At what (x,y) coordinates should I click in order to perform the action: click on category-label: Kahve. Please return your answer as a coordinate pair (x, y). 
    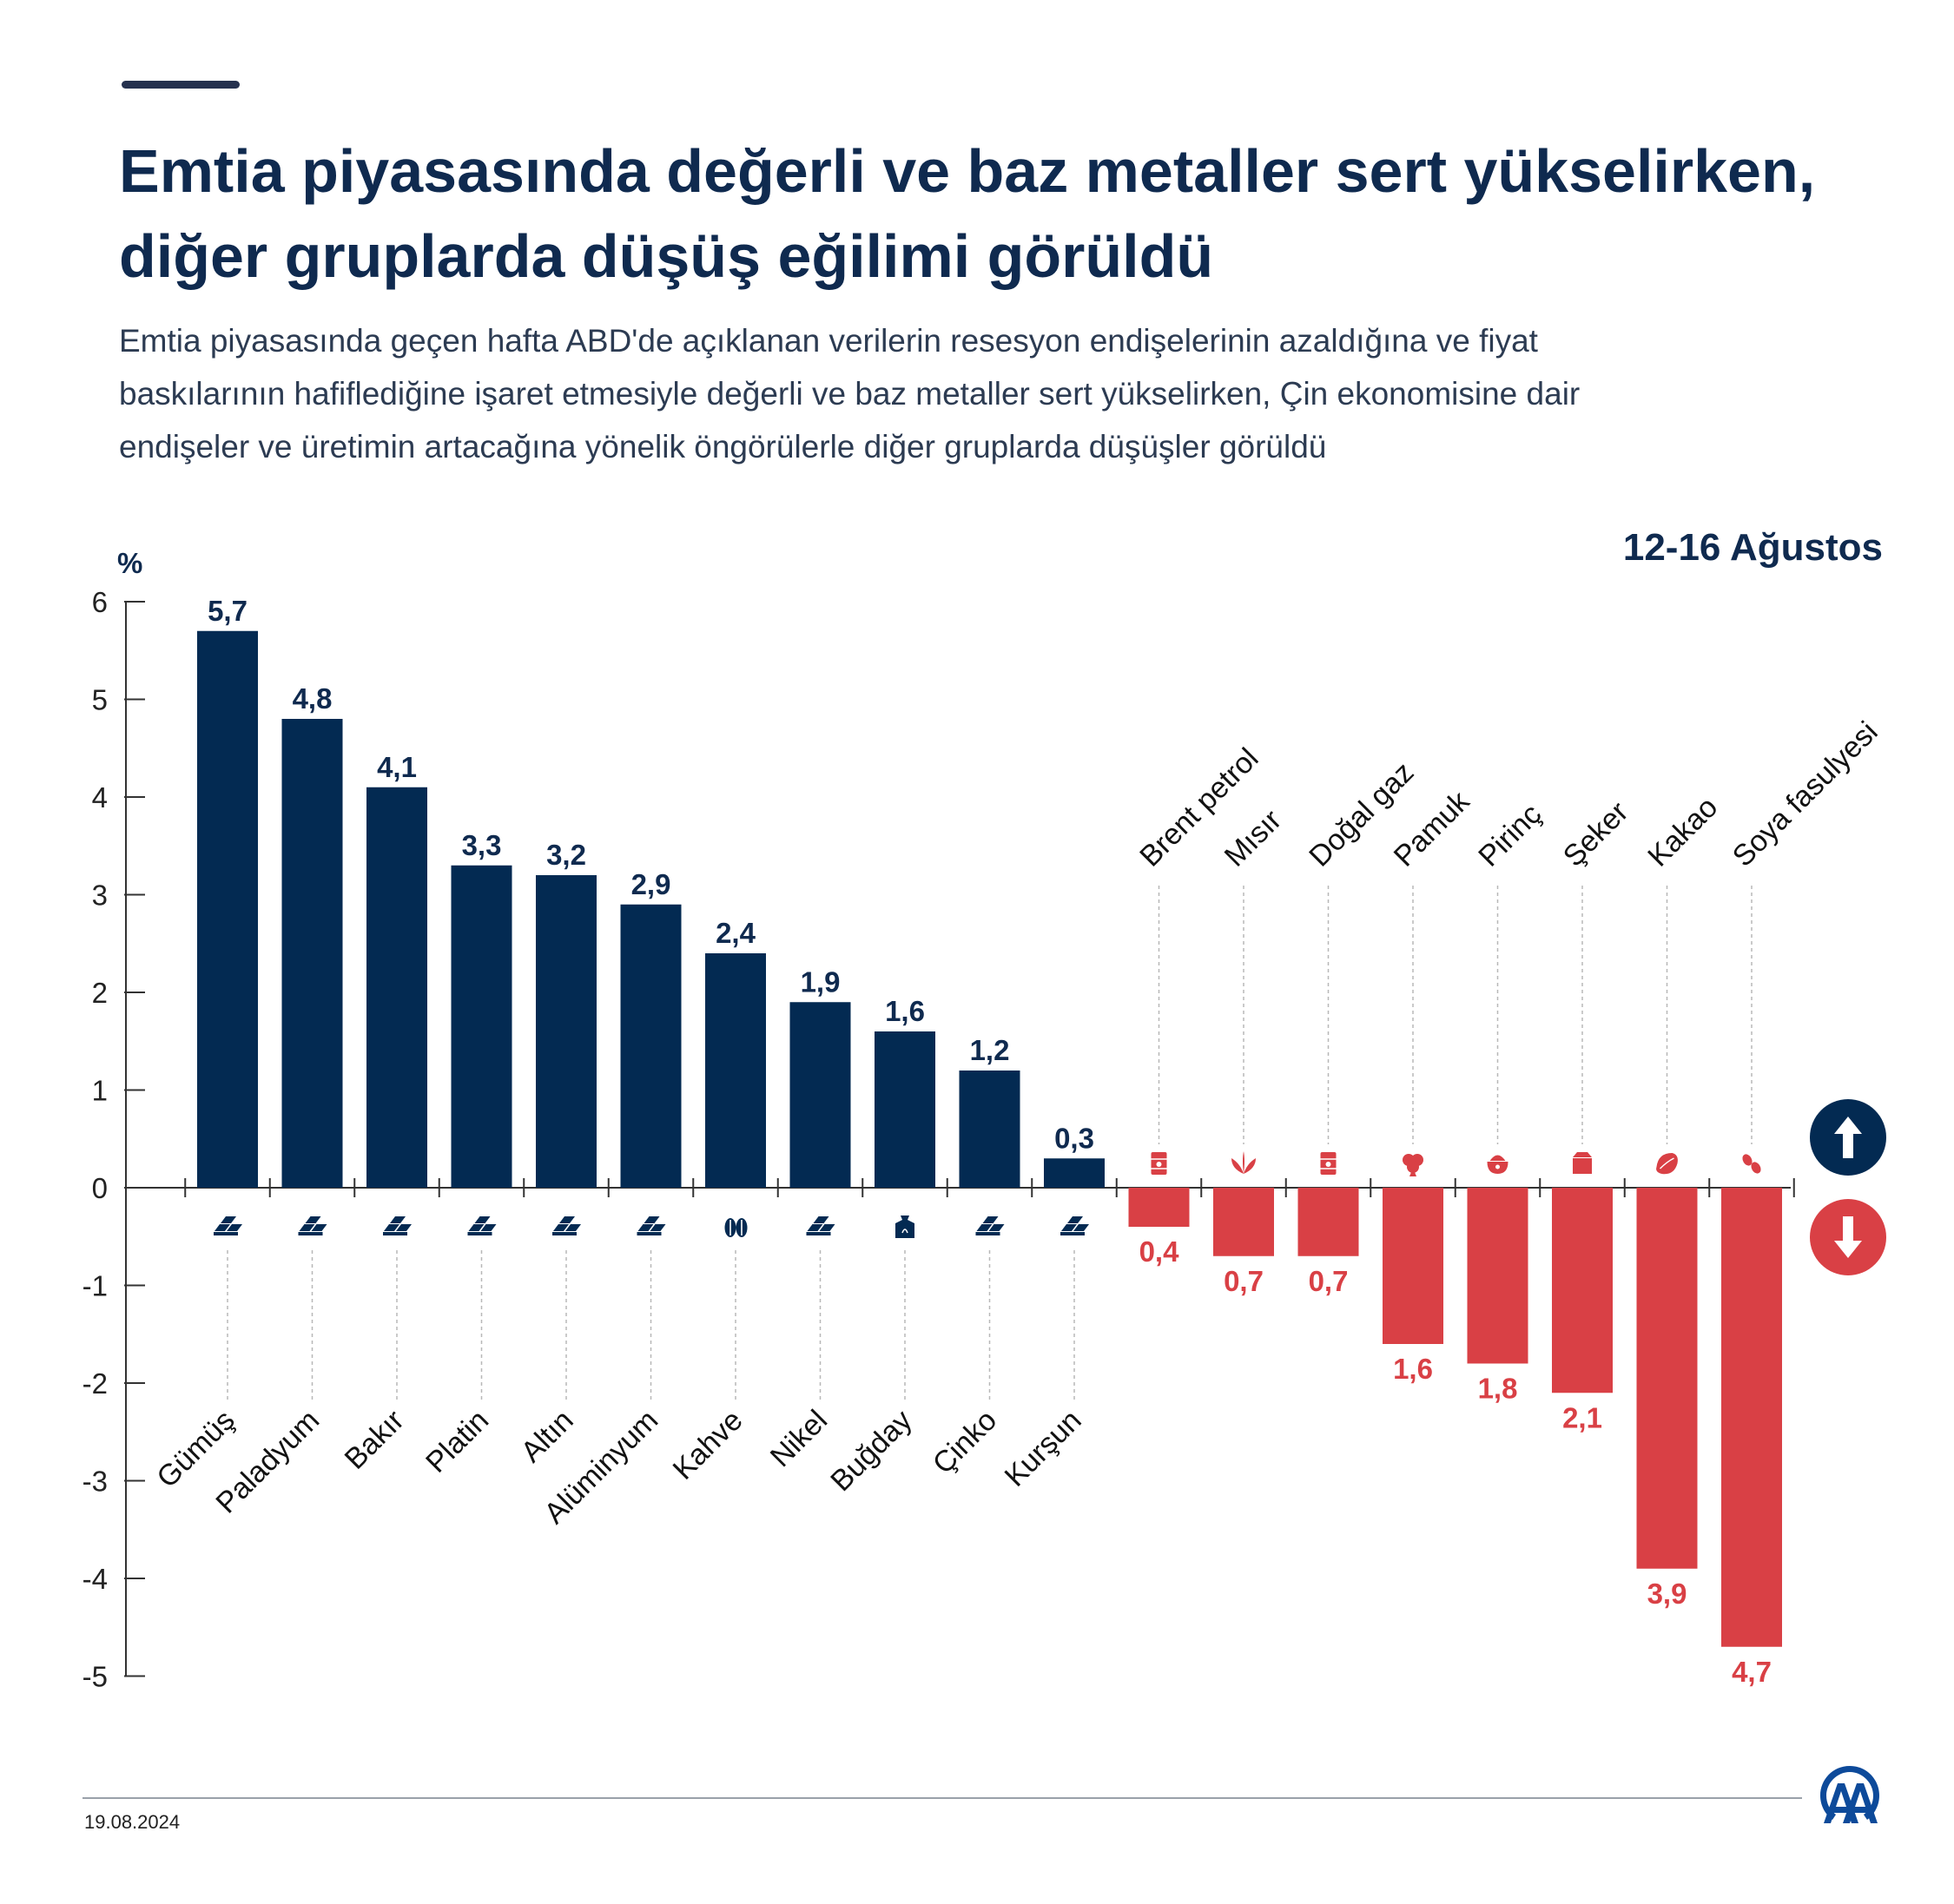
    Looking at the image, I should click on (708, 1445).